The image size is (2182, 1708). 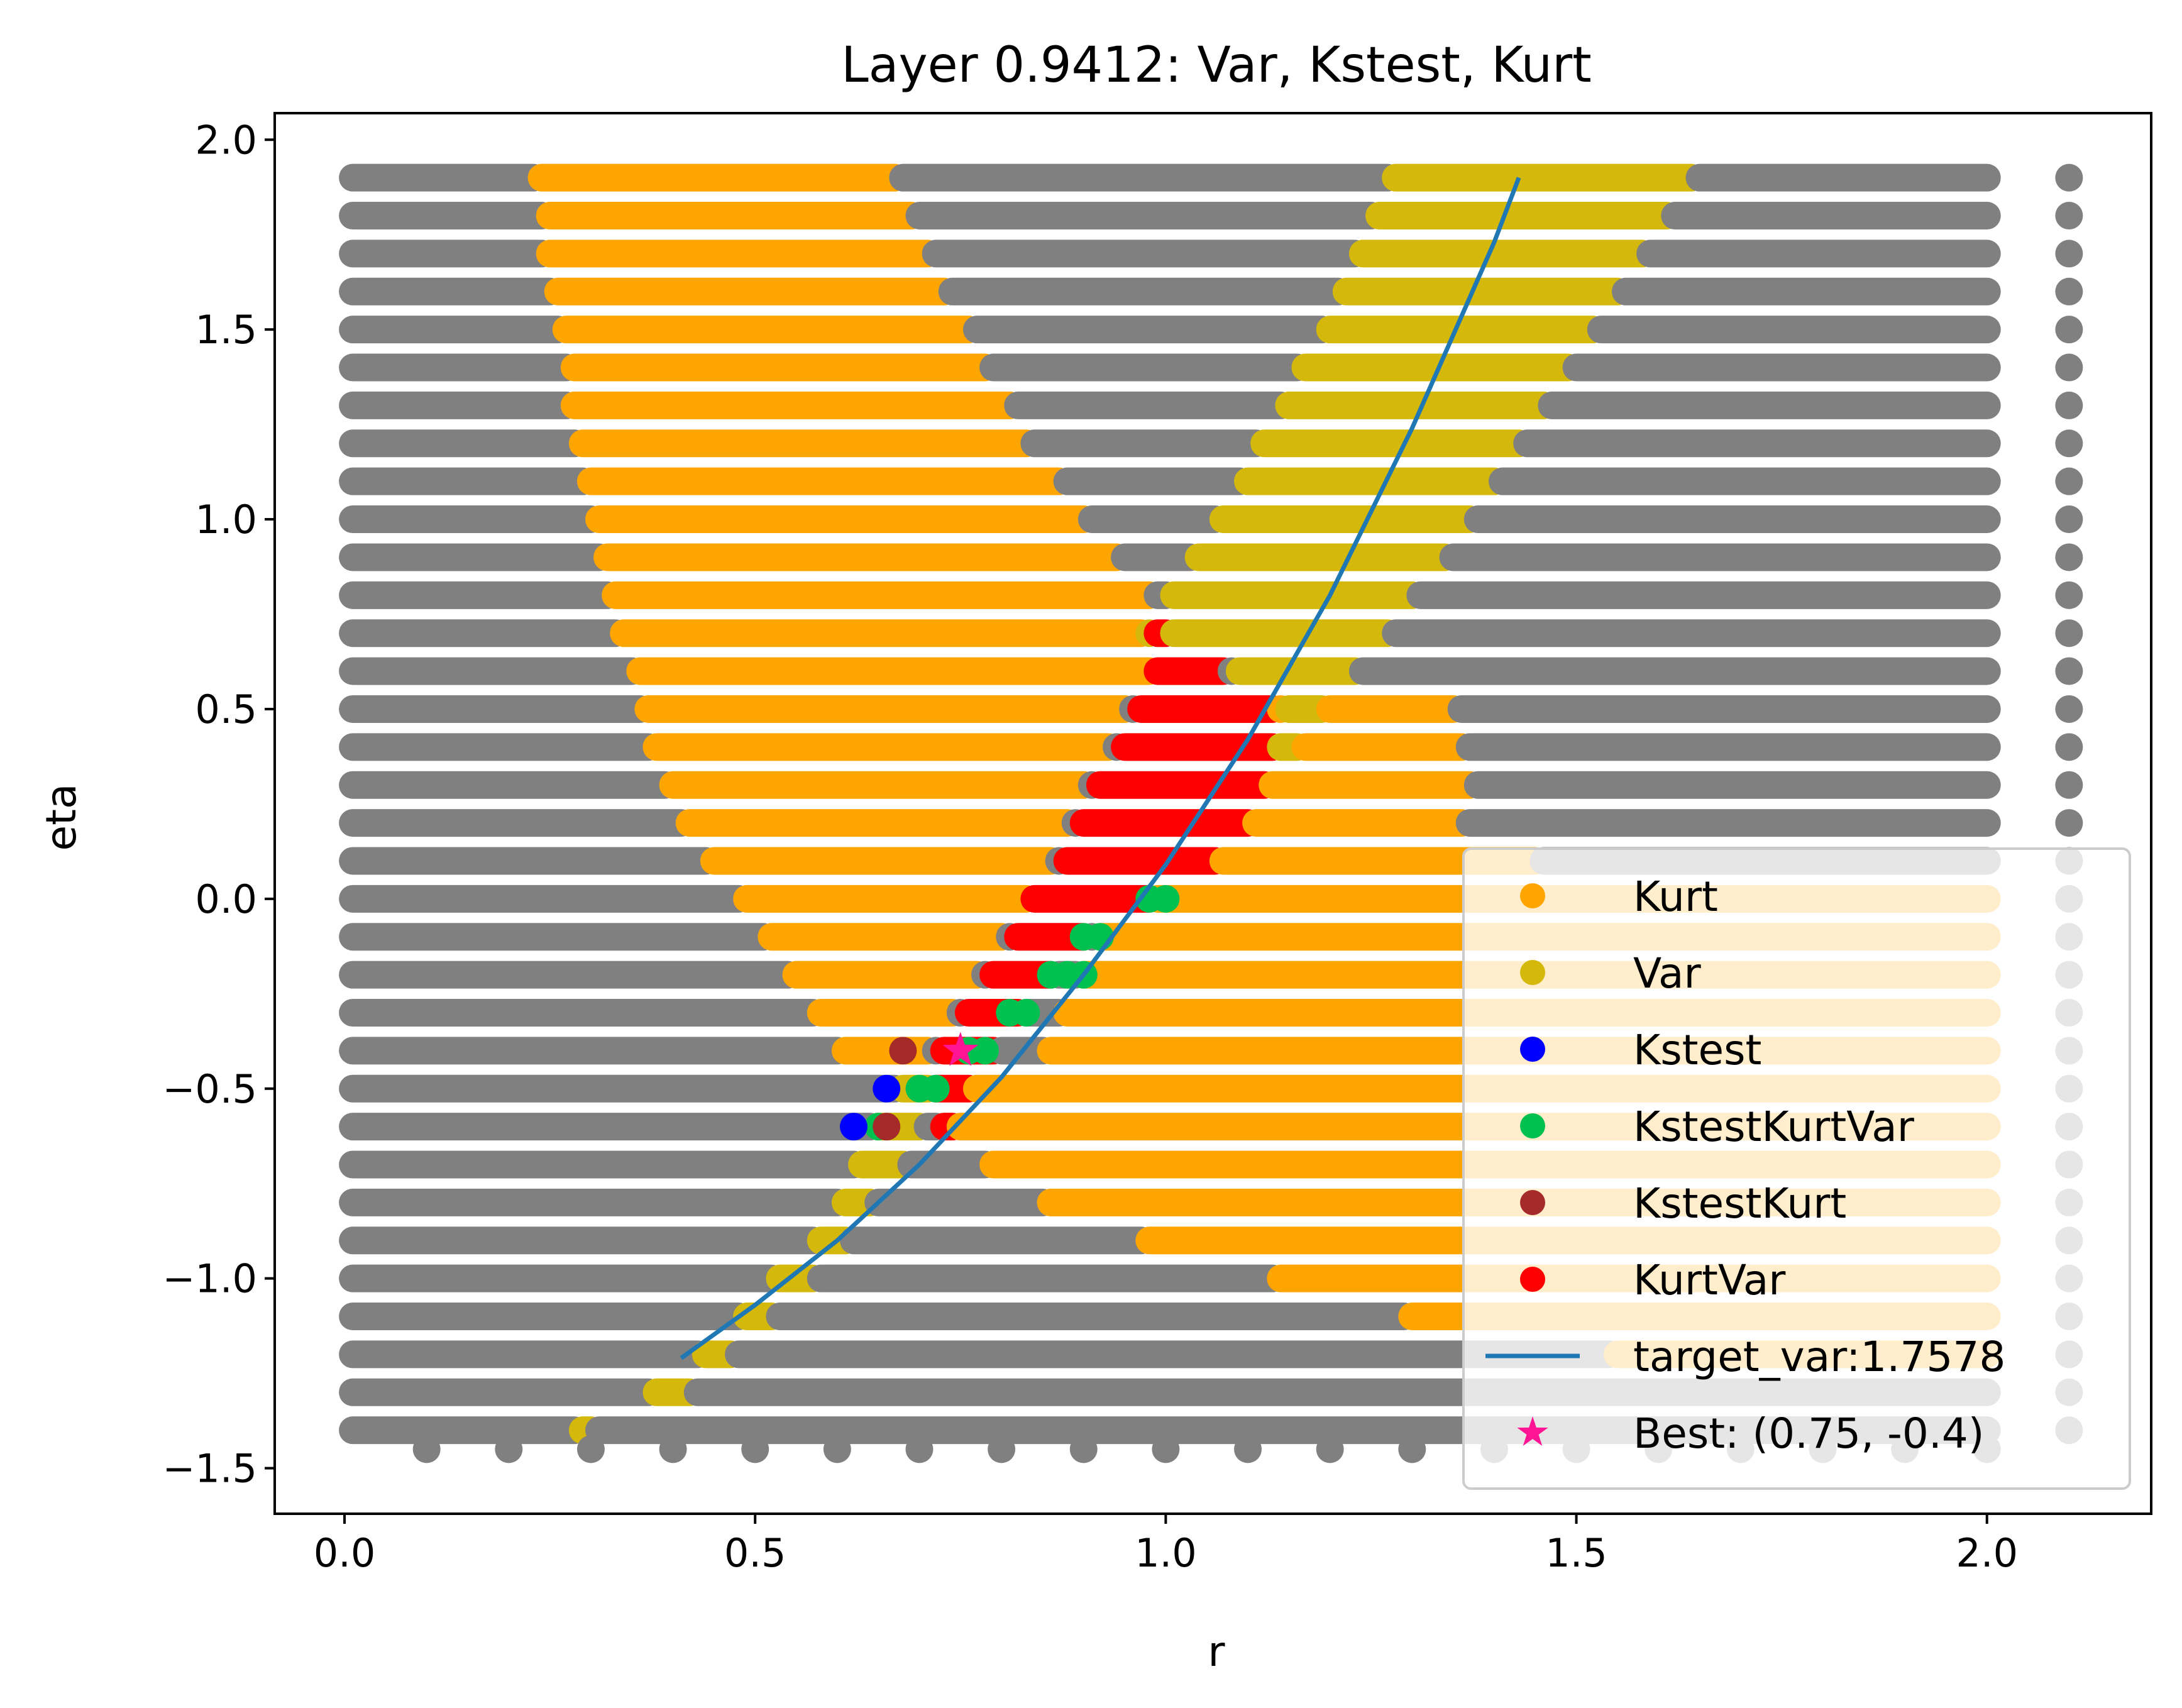 What do you see at coordinates (1532, 1431) in the screenshot?
I see `legend-star-swatch` at bounding box center [1532, 1431].